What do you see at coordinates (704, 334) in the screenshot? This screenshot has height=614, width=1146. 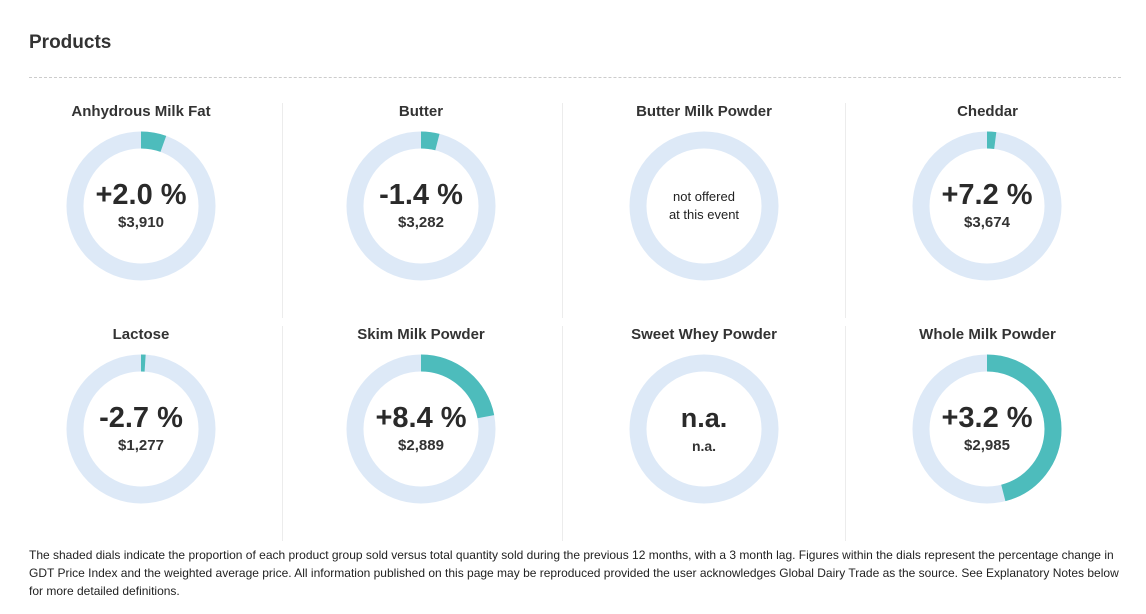 I see `product-name: Sweet Whey Powder` at bounding box center [704, 334].